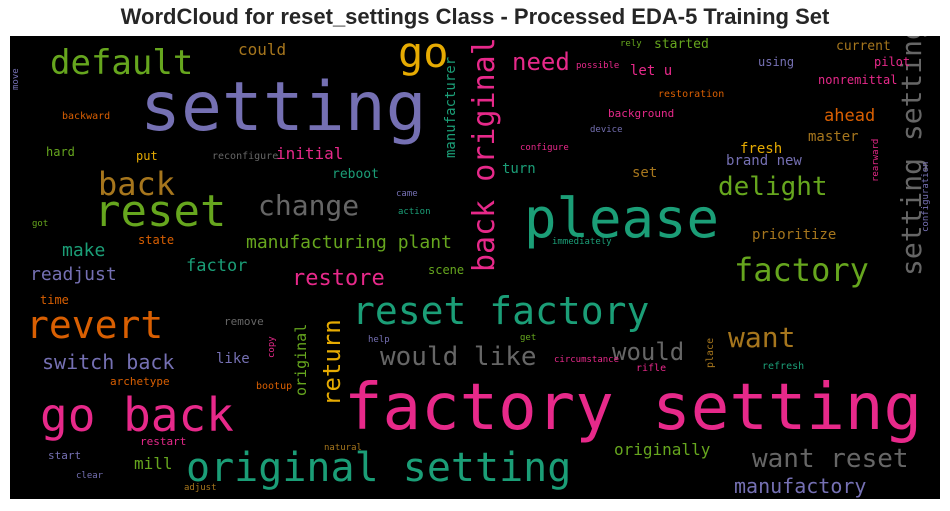 The height and width of the screenshot is (511, 950). What do you see at coordinates (283, 107) in the screenshot?
I see `word: setting` at bounding box center [283, 107].